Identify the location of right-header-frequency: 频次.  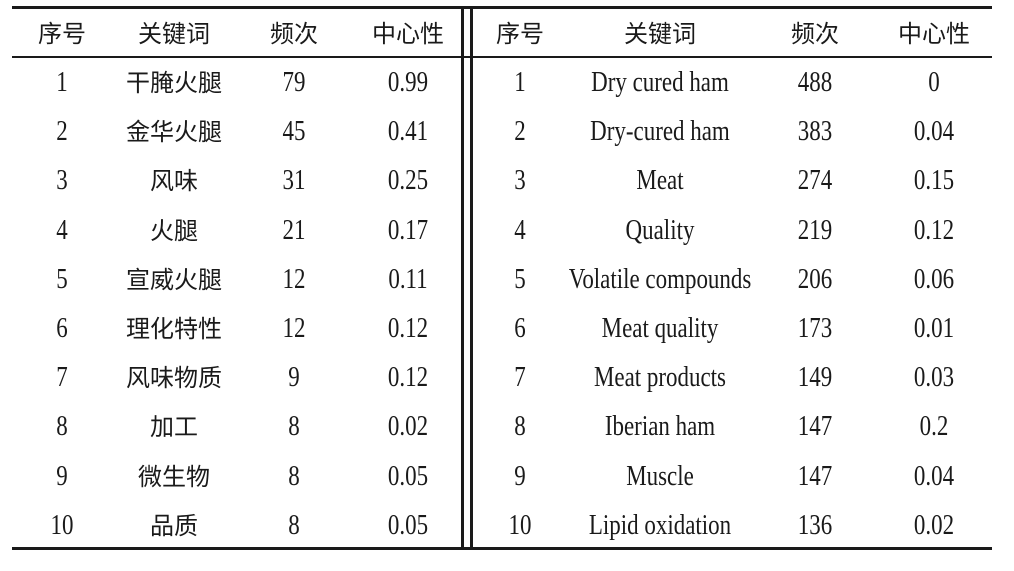
(815, 34).